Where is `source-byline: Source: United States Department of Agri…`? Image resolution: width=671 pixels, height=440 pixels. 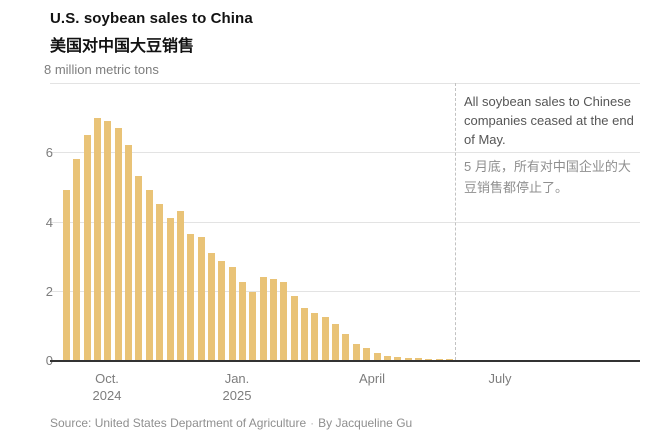
source-byline: Source: United States Department of Agri… is located at coordinates (231, 423).